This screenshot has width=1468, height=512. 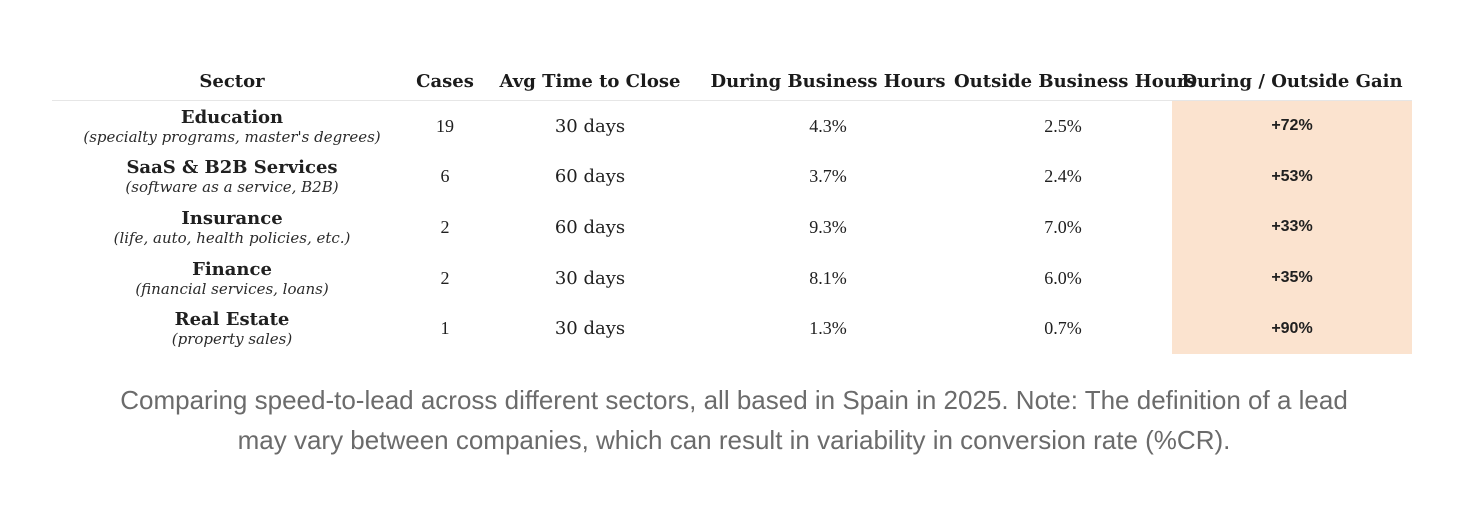 What do you see at coordinates (232, 136) in the screenshot?
I see `sector-description: (specialty programs, master's degrees)` at bounding box center [232, 136].